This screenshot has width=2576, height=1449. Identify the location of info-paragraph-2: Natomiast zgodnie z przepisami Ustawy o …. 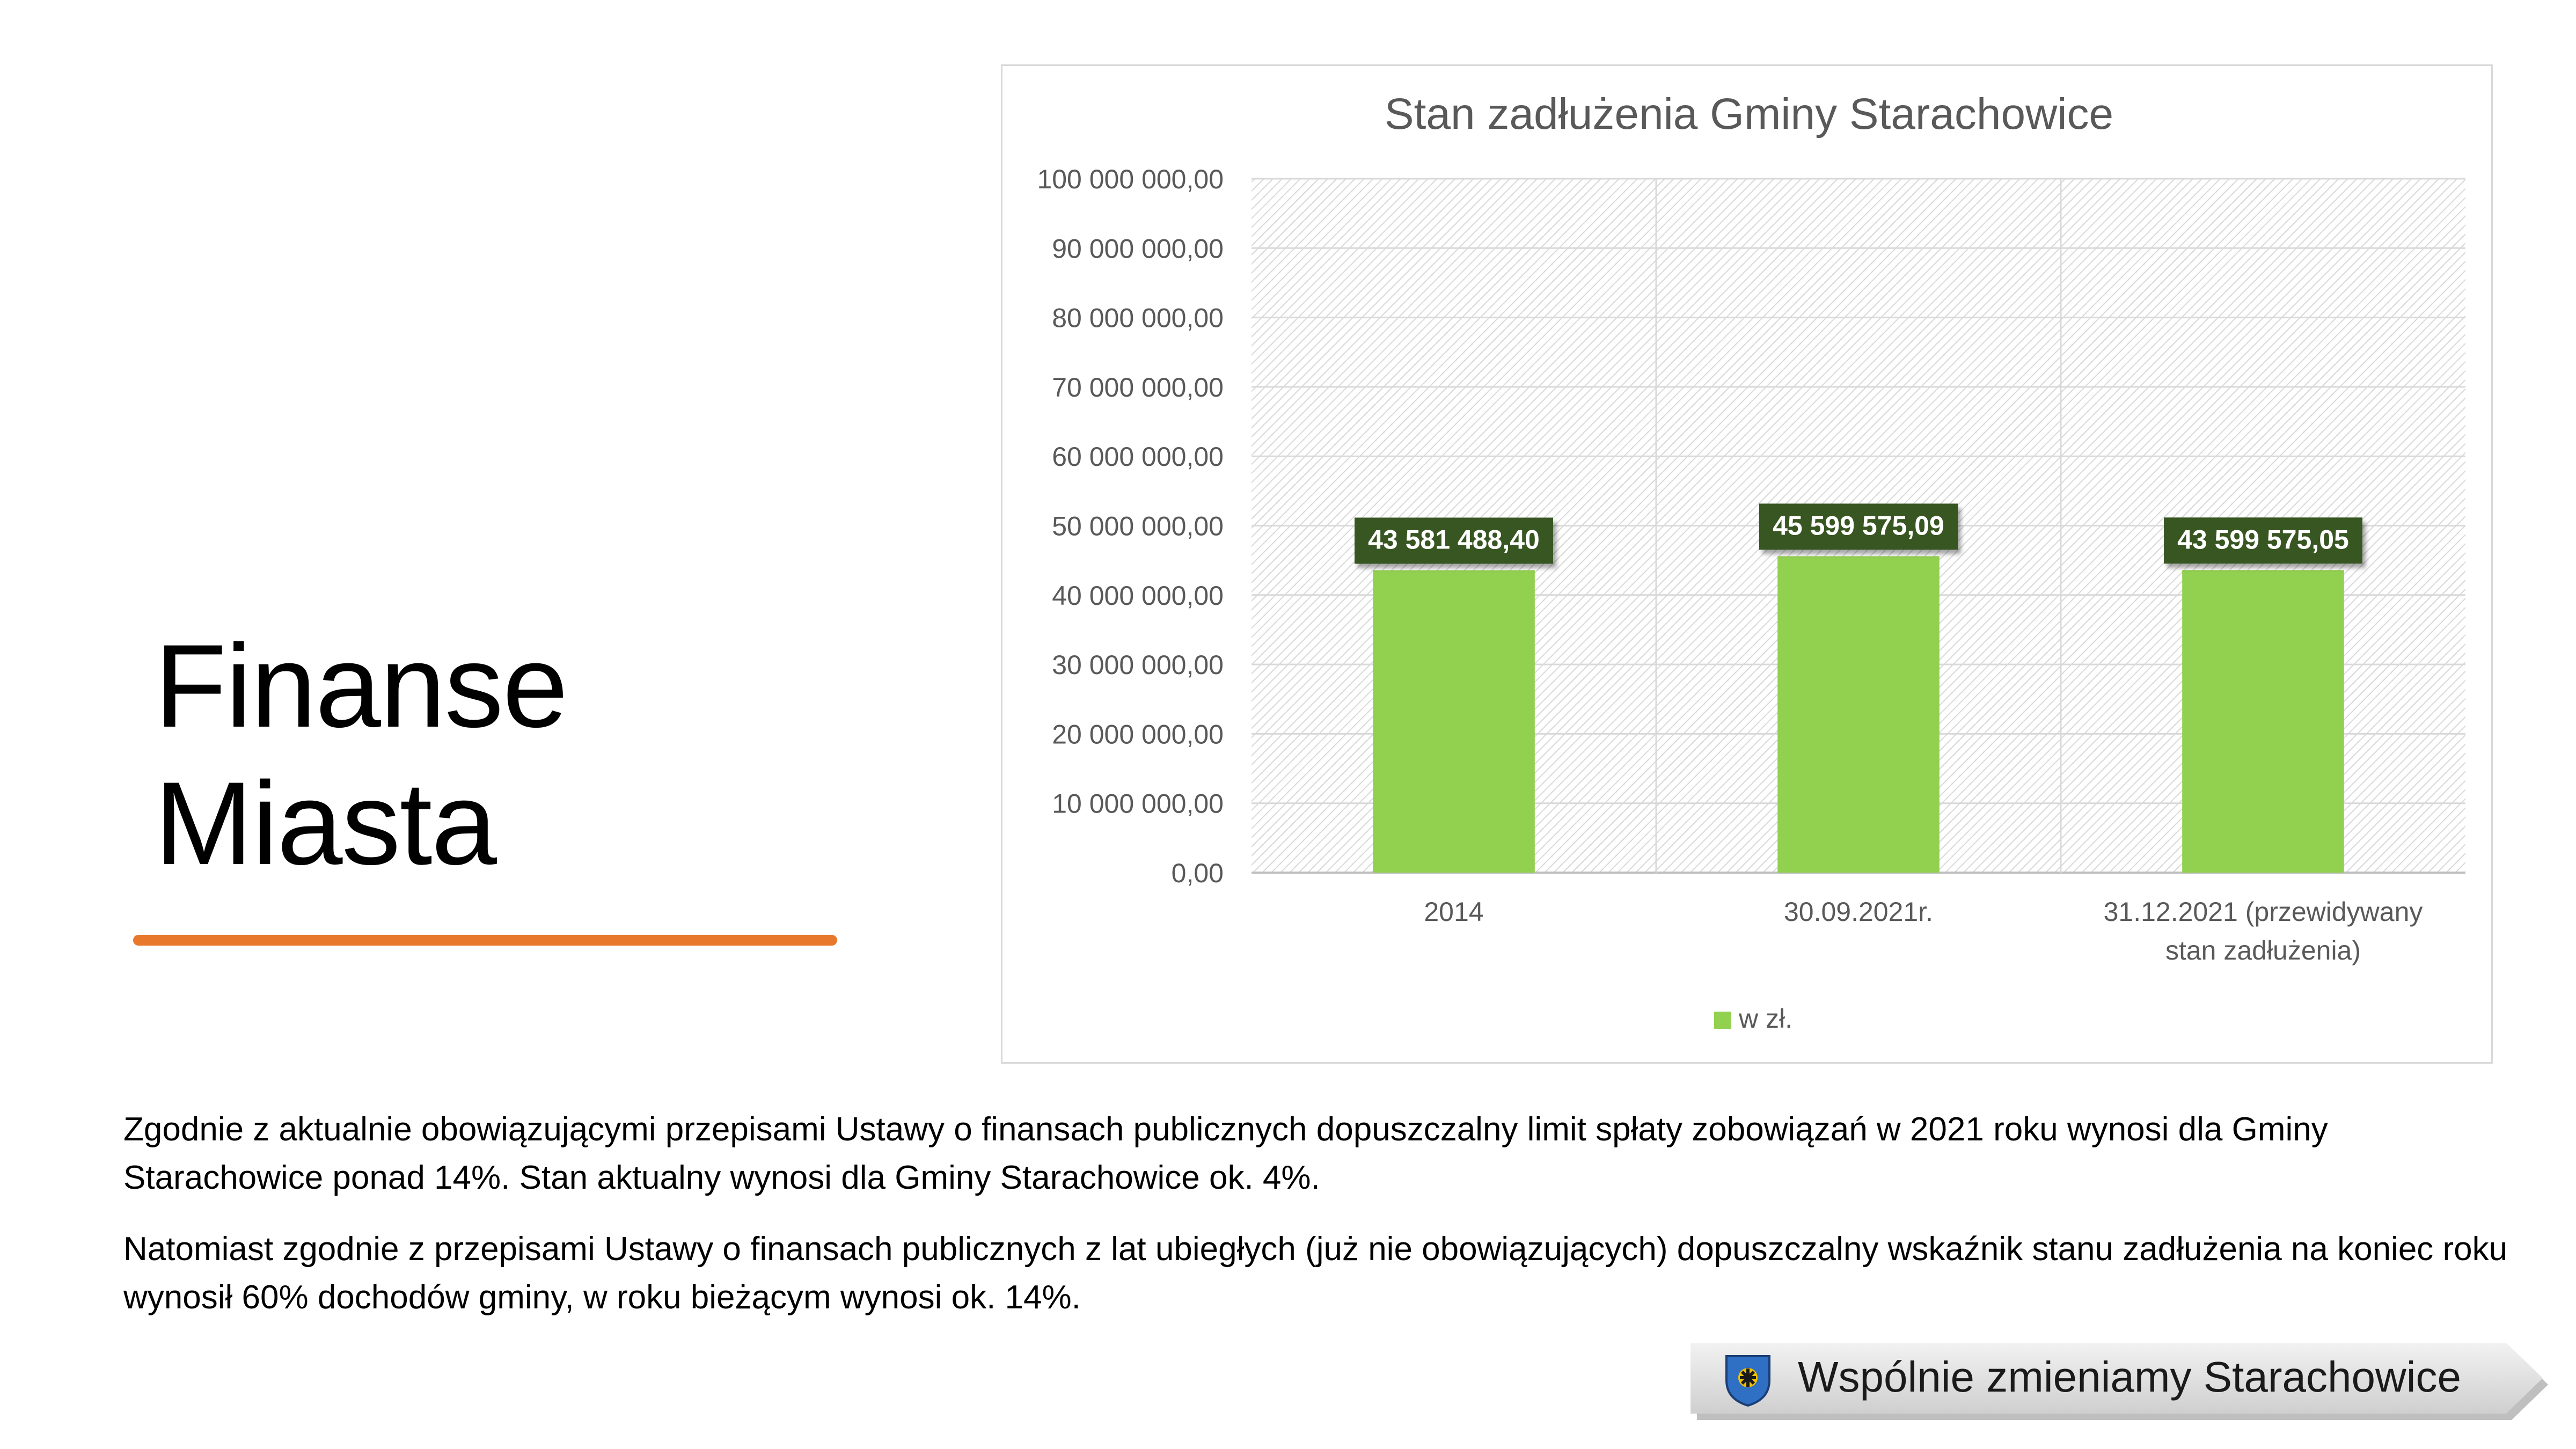
(1315, 1273).